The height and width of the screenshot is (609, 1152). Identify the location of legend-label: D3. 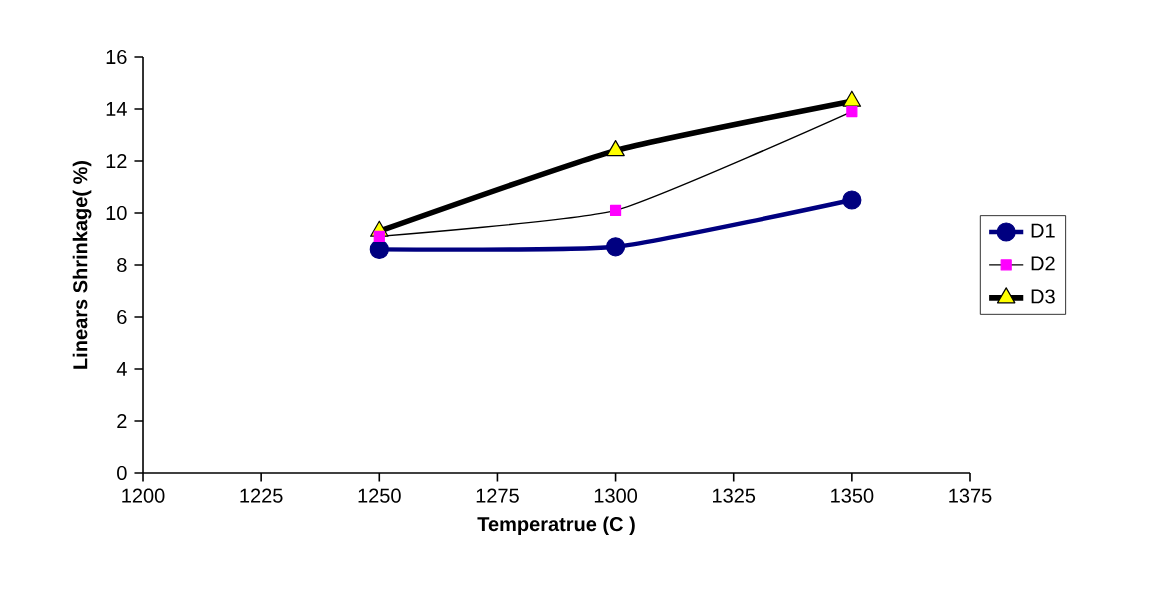
(1043, 296).